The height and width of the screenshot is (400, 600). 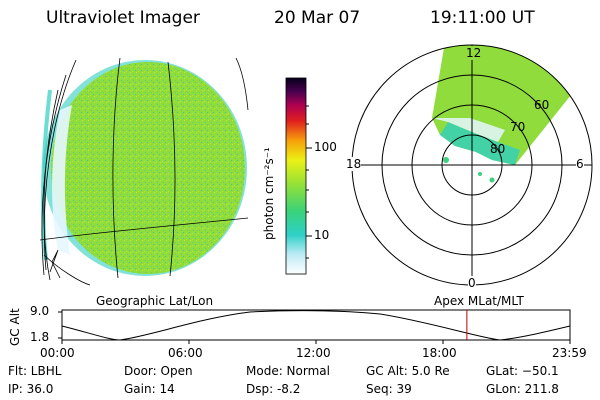 What do you see at coordinates (389, 389) in the screenshot?
I see `info-seq: Seq: 39` at bounding box center [389, 389].